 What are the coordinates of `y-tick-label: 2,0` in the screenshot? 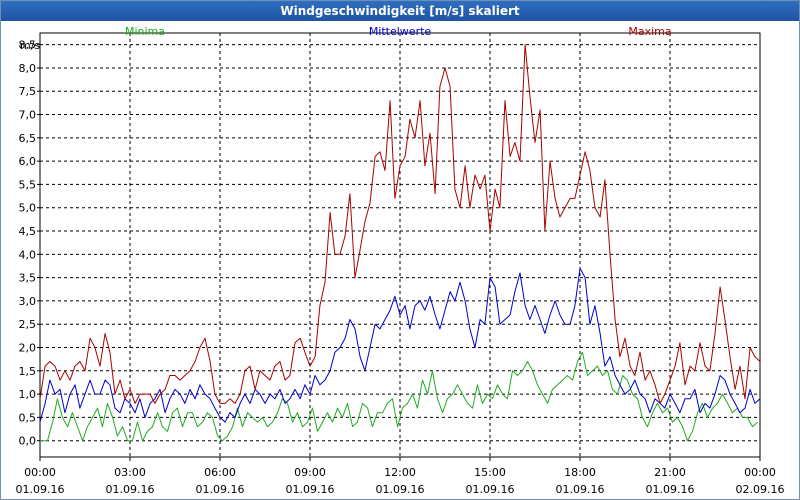 It's located at (28, 348).